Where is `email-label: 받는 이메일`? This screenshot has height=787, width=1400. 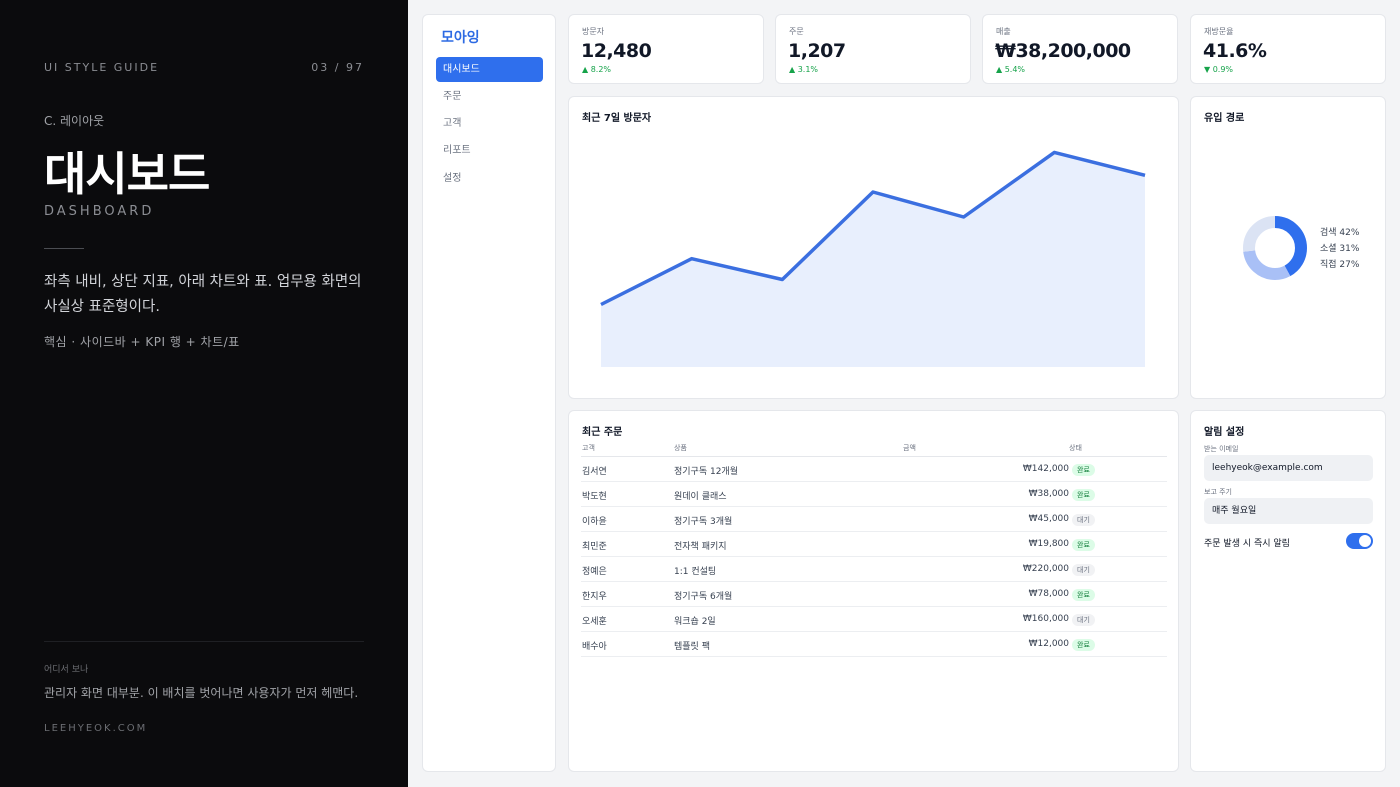
email-label: 받는 이메일 is located at coordinates (1221, 449).